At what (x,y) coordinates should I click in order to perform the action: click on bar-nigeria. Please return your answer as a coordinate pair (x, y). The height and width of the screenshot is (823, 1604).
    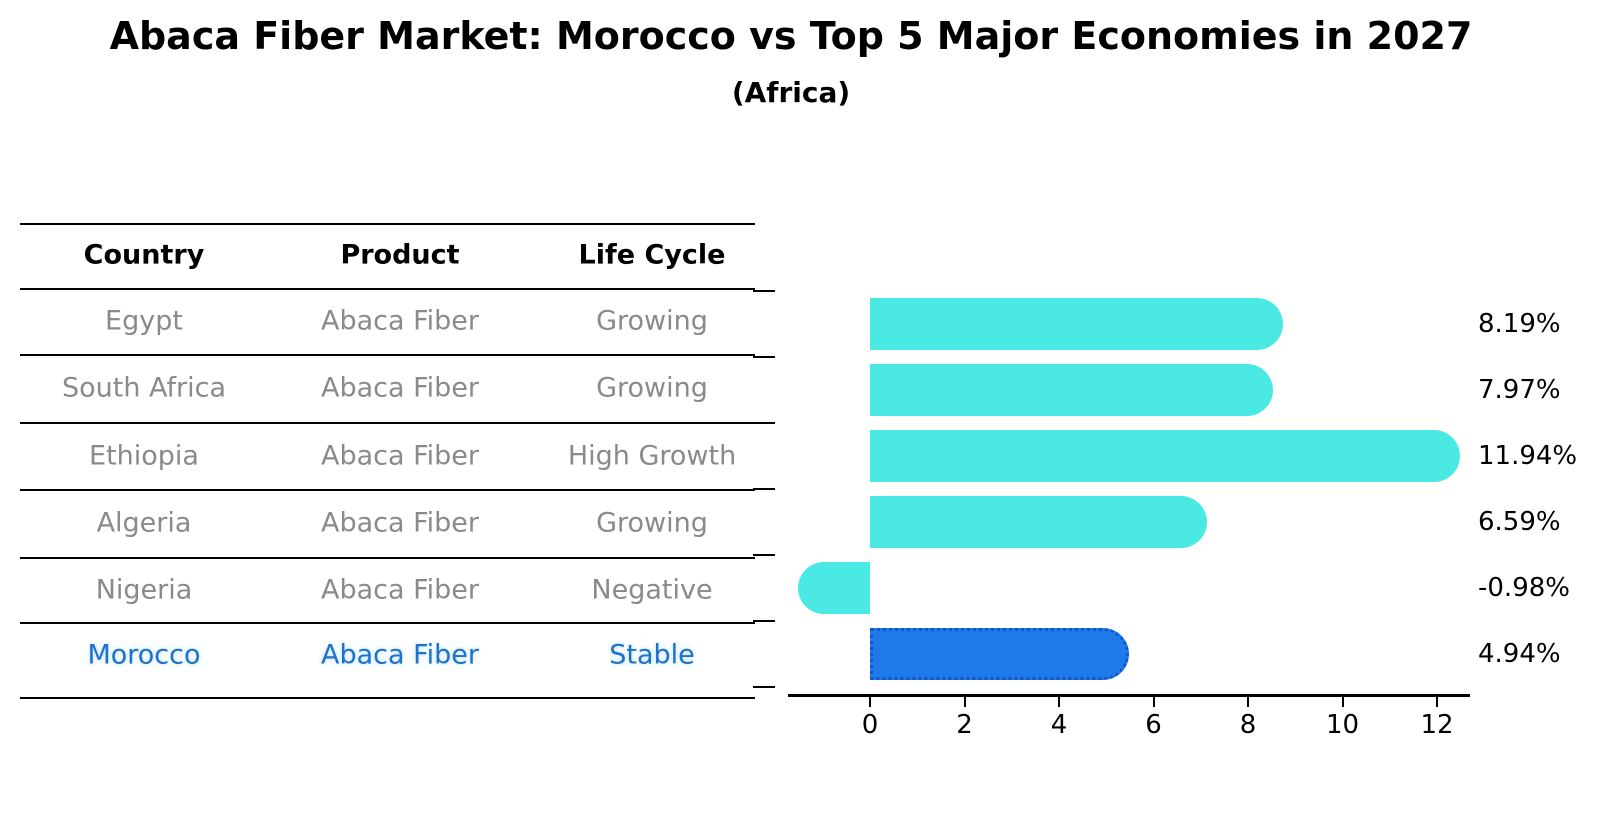
    Looking at the image, I should click on (833, 588).